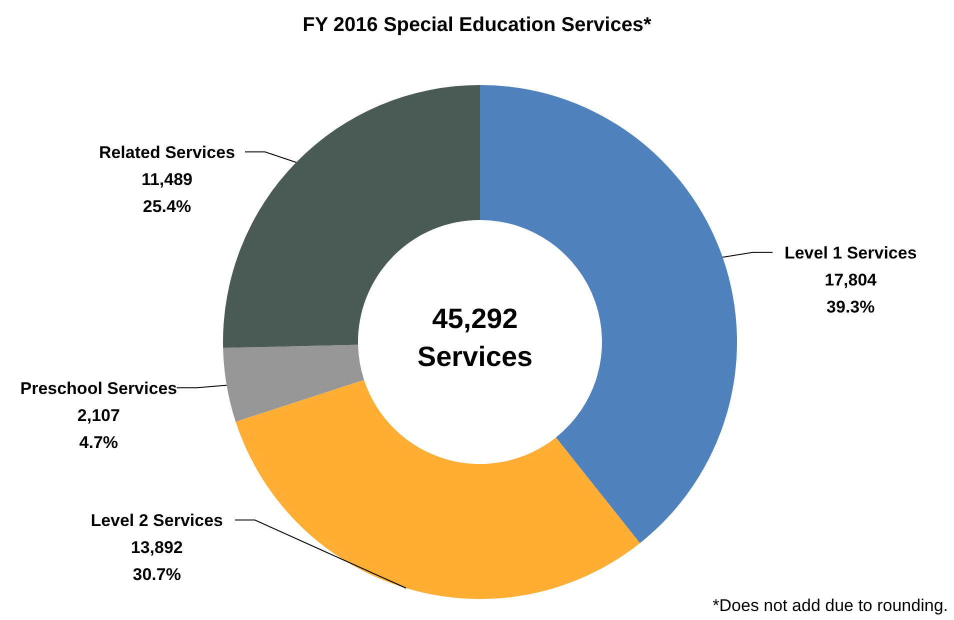 The image size is (954, 620). Describe the element at coordinates (156, 561) in the screenshot. I see `data-label: 13,892 30.7%` at that location.